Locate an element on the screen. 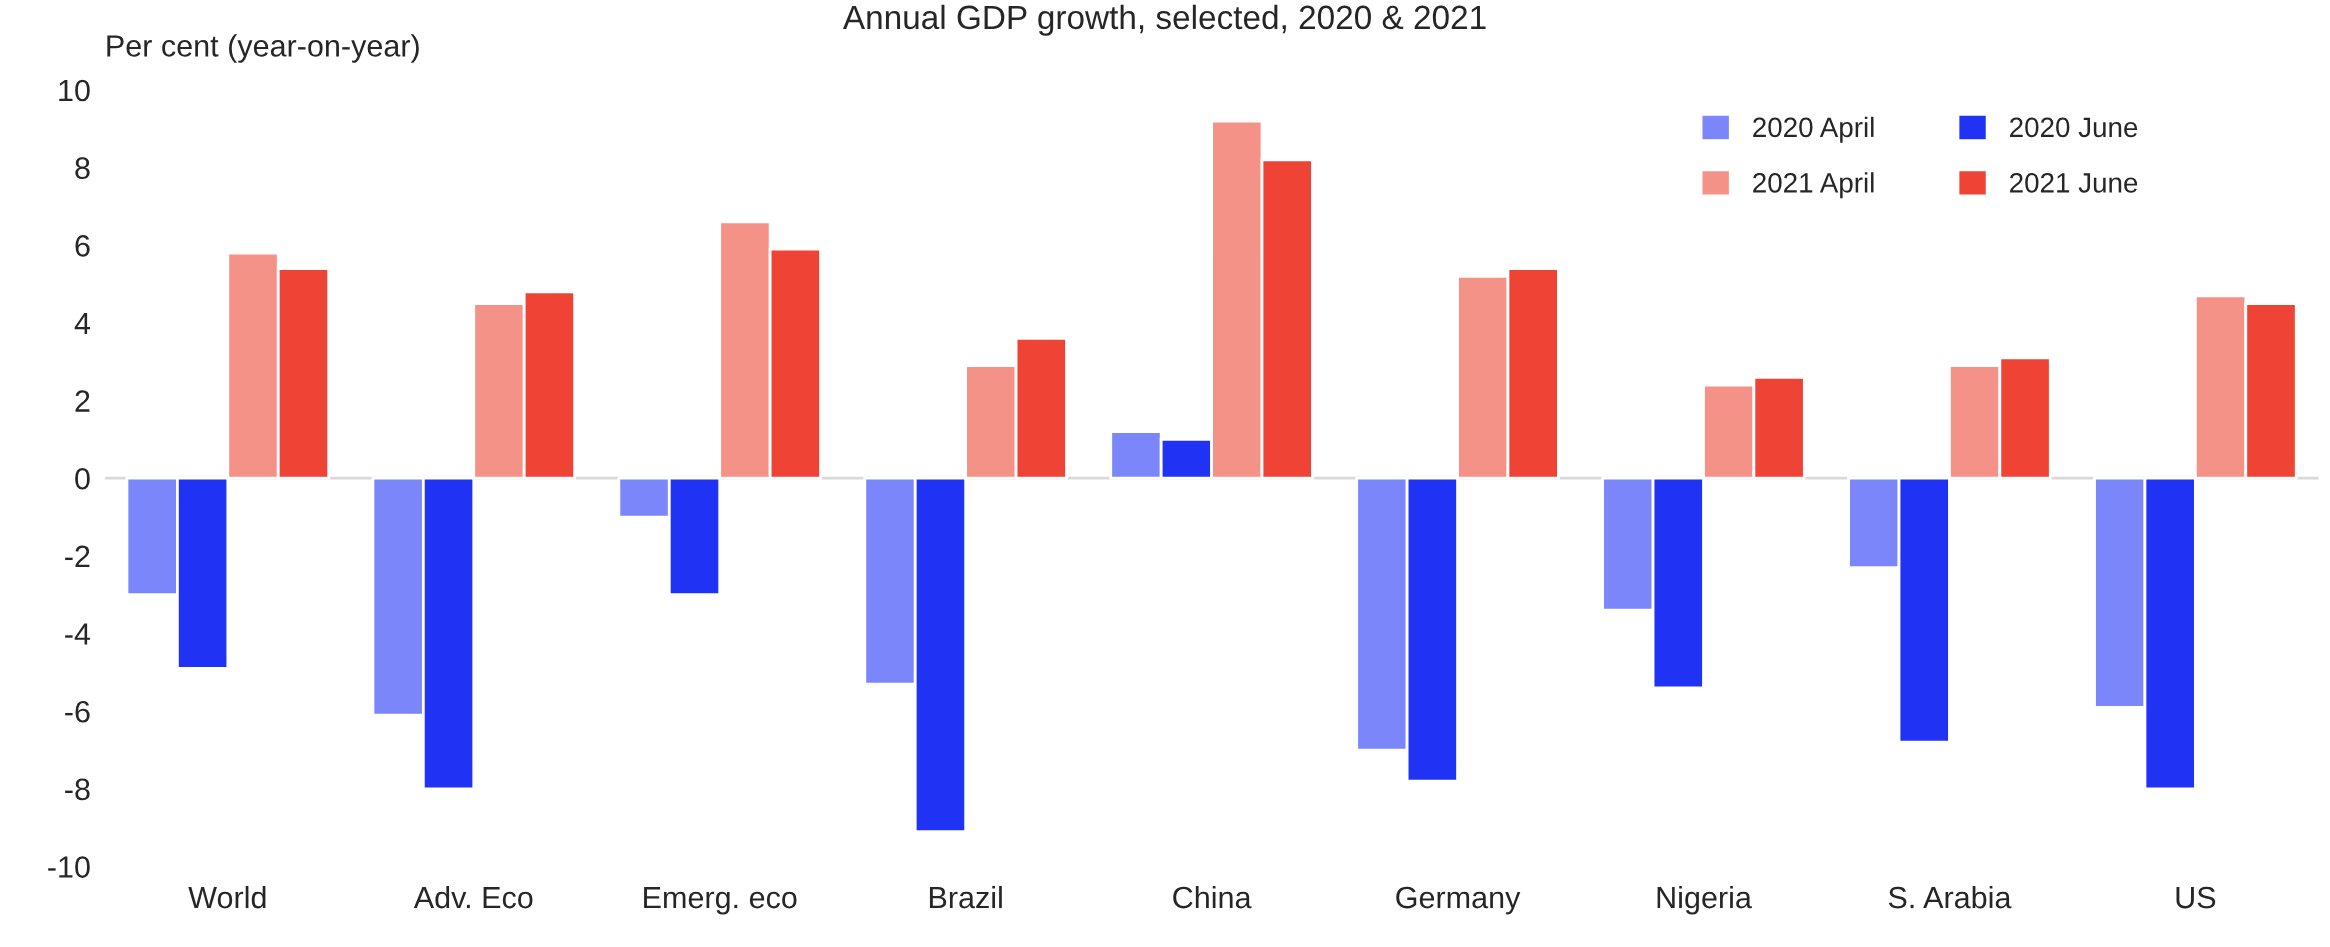 Image resolution: width=2330 pixels, height=947 pixels. y-tick-label: 10 is located at coordinates (74, 90).